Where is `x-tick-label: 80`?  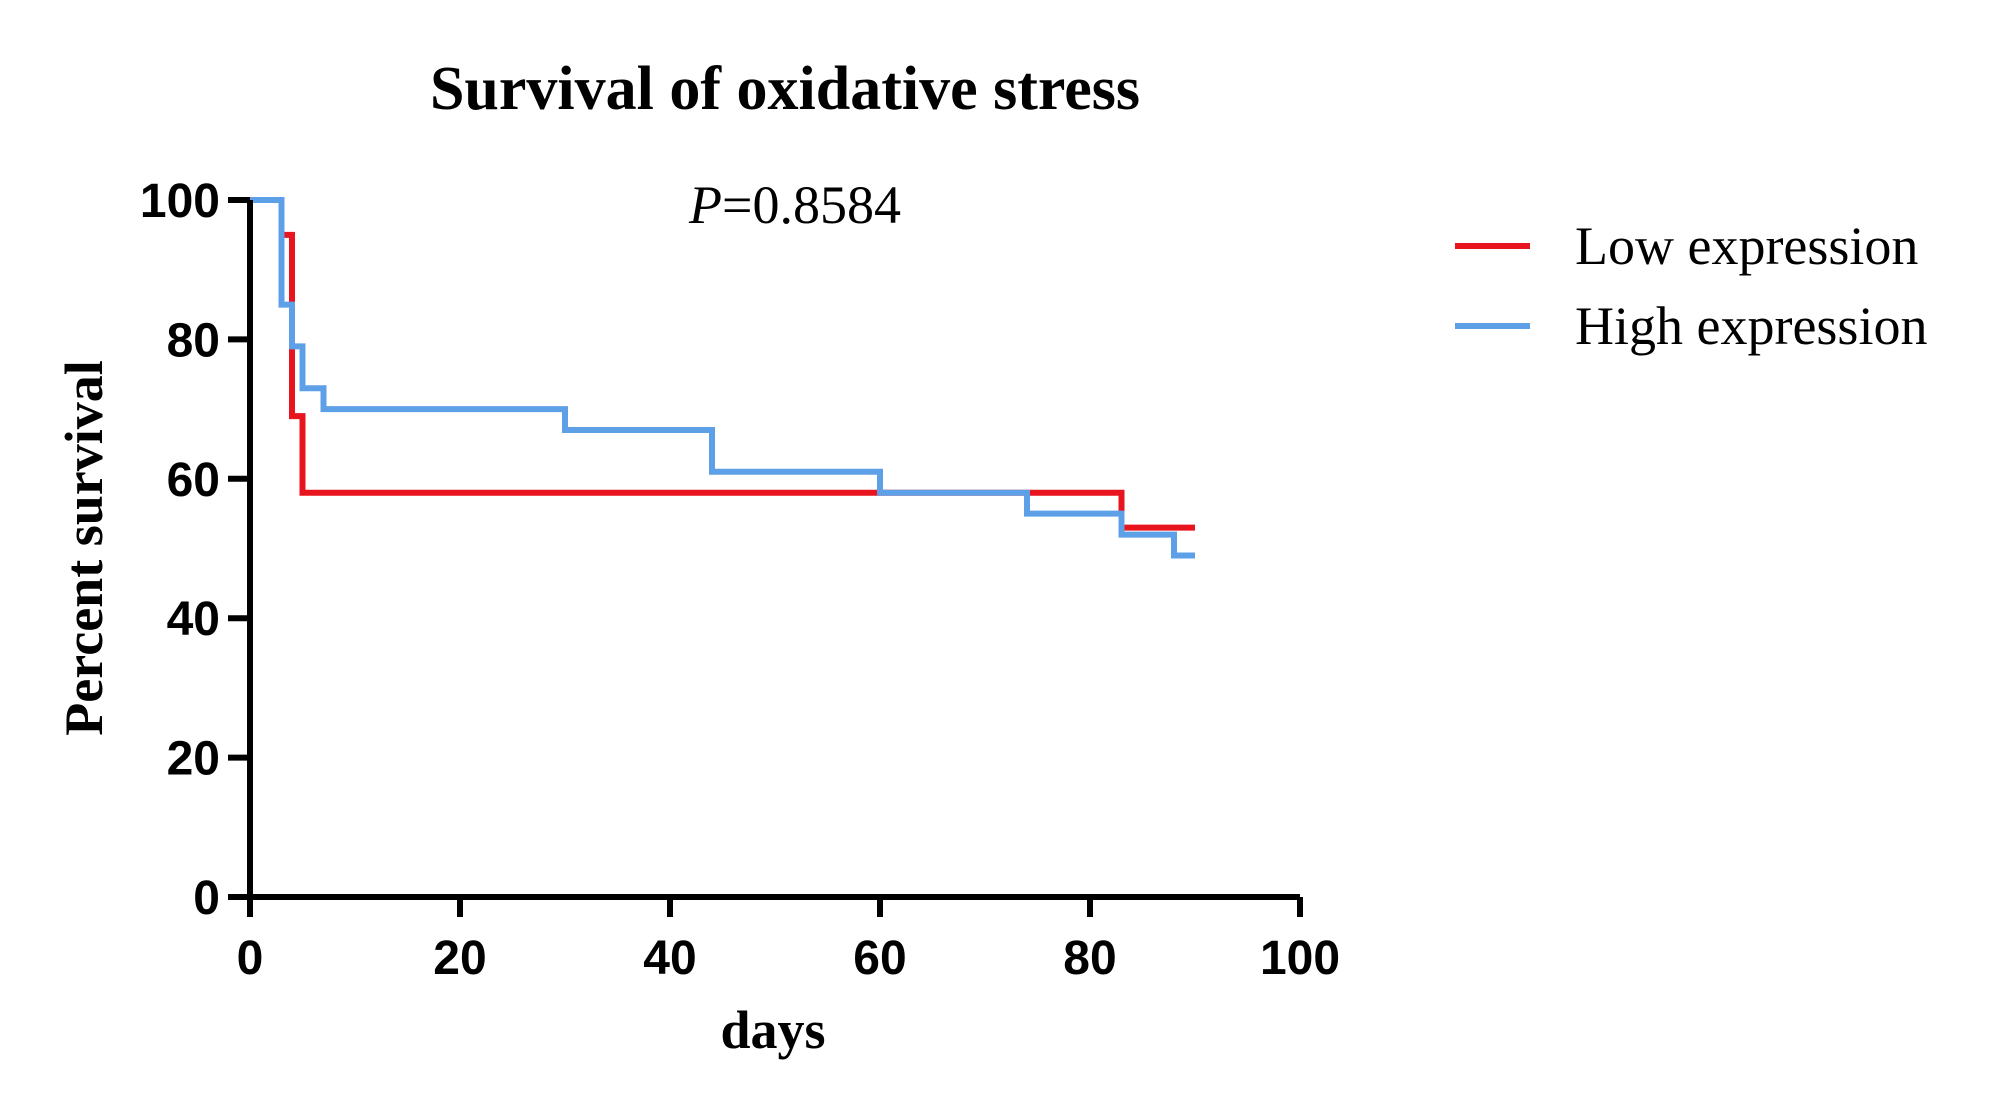 x-tick-label: 80 is located at coordinates (1089, 958).